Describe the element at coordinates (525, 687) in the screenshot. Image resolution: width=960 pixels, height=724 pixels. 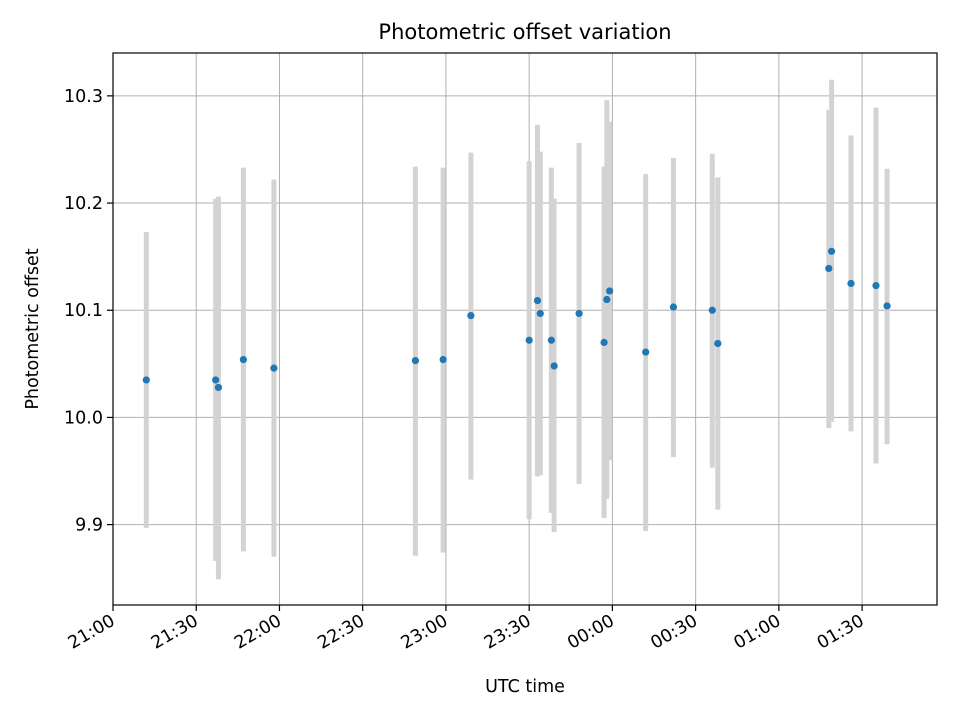
I see `x-axis-label: UTC time` at that location.